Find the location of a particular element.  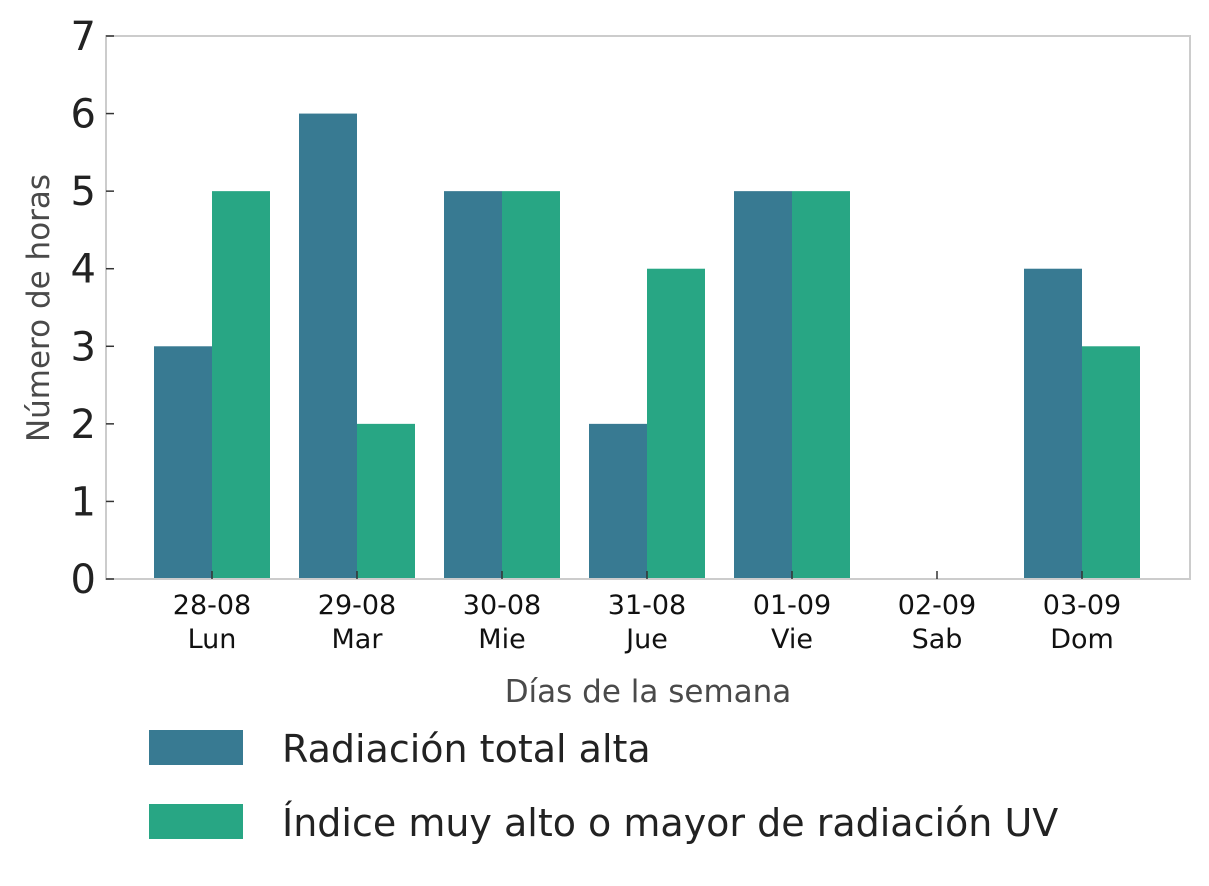

y-axis-label: Número de horas is located at coordinates (39, 308).